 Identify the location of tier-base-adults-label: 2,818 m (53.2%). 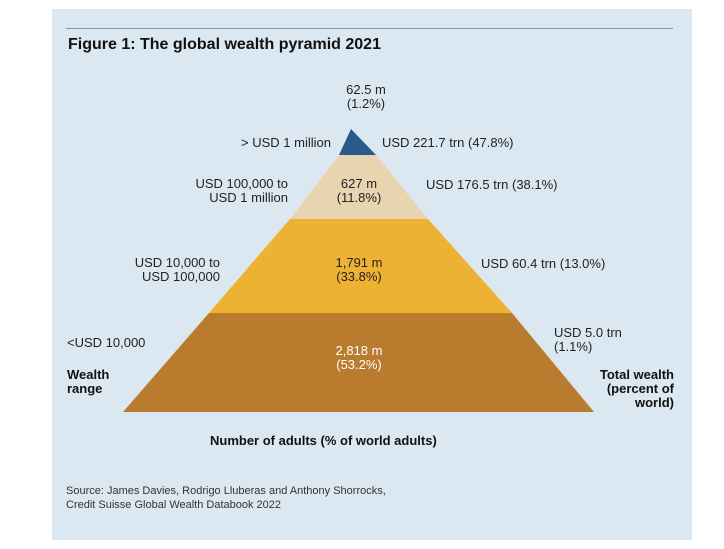
(359, 357).